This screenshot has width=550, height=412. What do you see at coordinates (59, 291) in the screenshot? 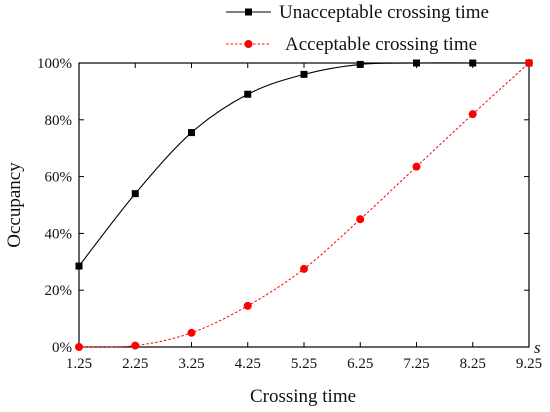
I see `y-tick-label: 20%` at bounding box center [59, 291].